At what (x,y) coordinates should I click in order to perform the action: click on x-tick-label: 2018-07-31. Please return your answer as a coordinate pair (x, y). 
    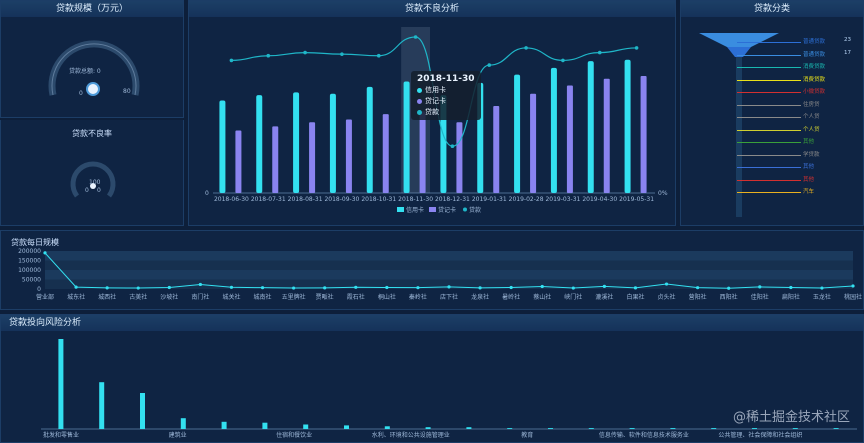
    Looking at the image, I should click on (268, 199).